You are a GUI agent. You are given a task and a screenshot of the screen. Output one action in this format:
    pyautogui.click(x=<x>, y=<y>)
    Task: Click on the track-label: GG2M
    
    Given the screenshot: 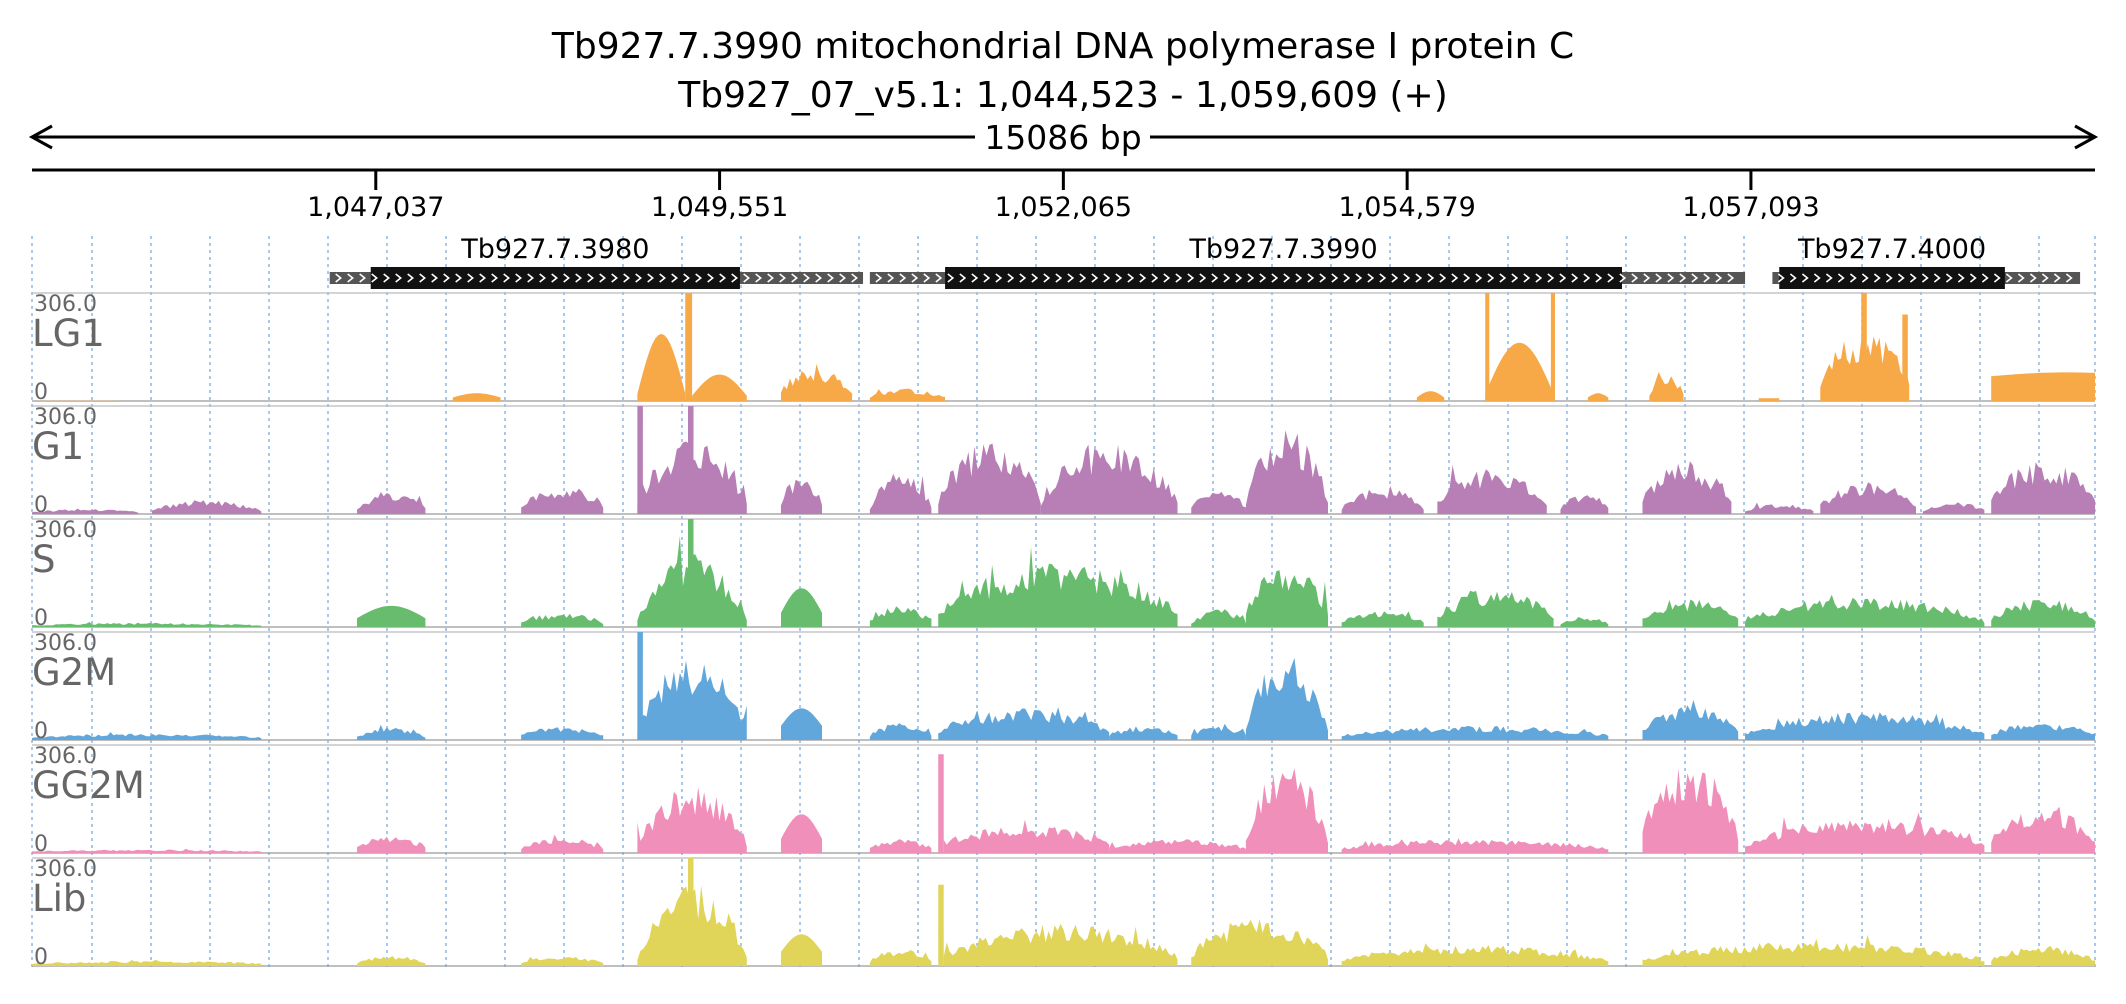 What is the action you would take?
    pyautogui.click(x=88, y=785)
    